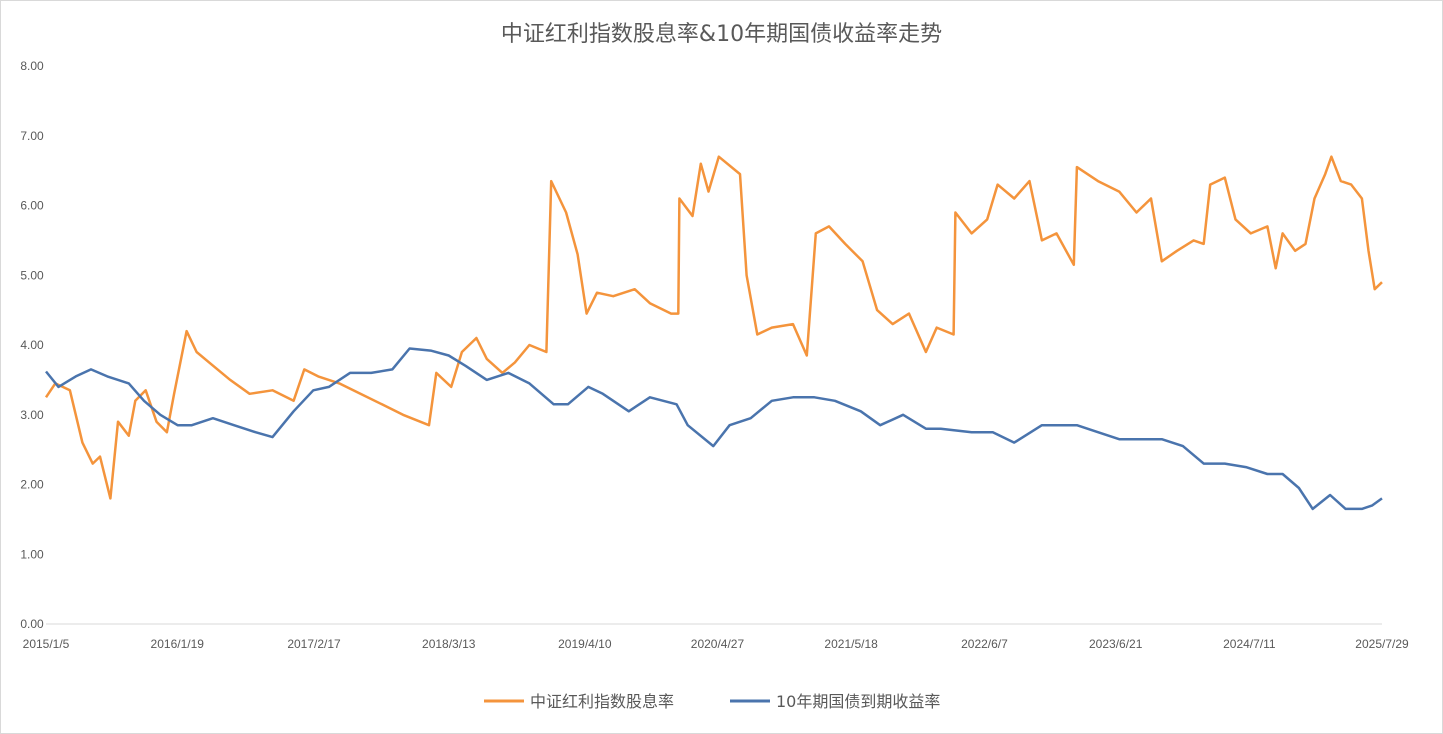 The width and height of the screenshot is (1443, 734). What do you see at coordinates (712, 701) in the screenshot?
I see `legend: 中证红利指数股息率 10年期国债到期收益率` at bounding box center [712, 701].